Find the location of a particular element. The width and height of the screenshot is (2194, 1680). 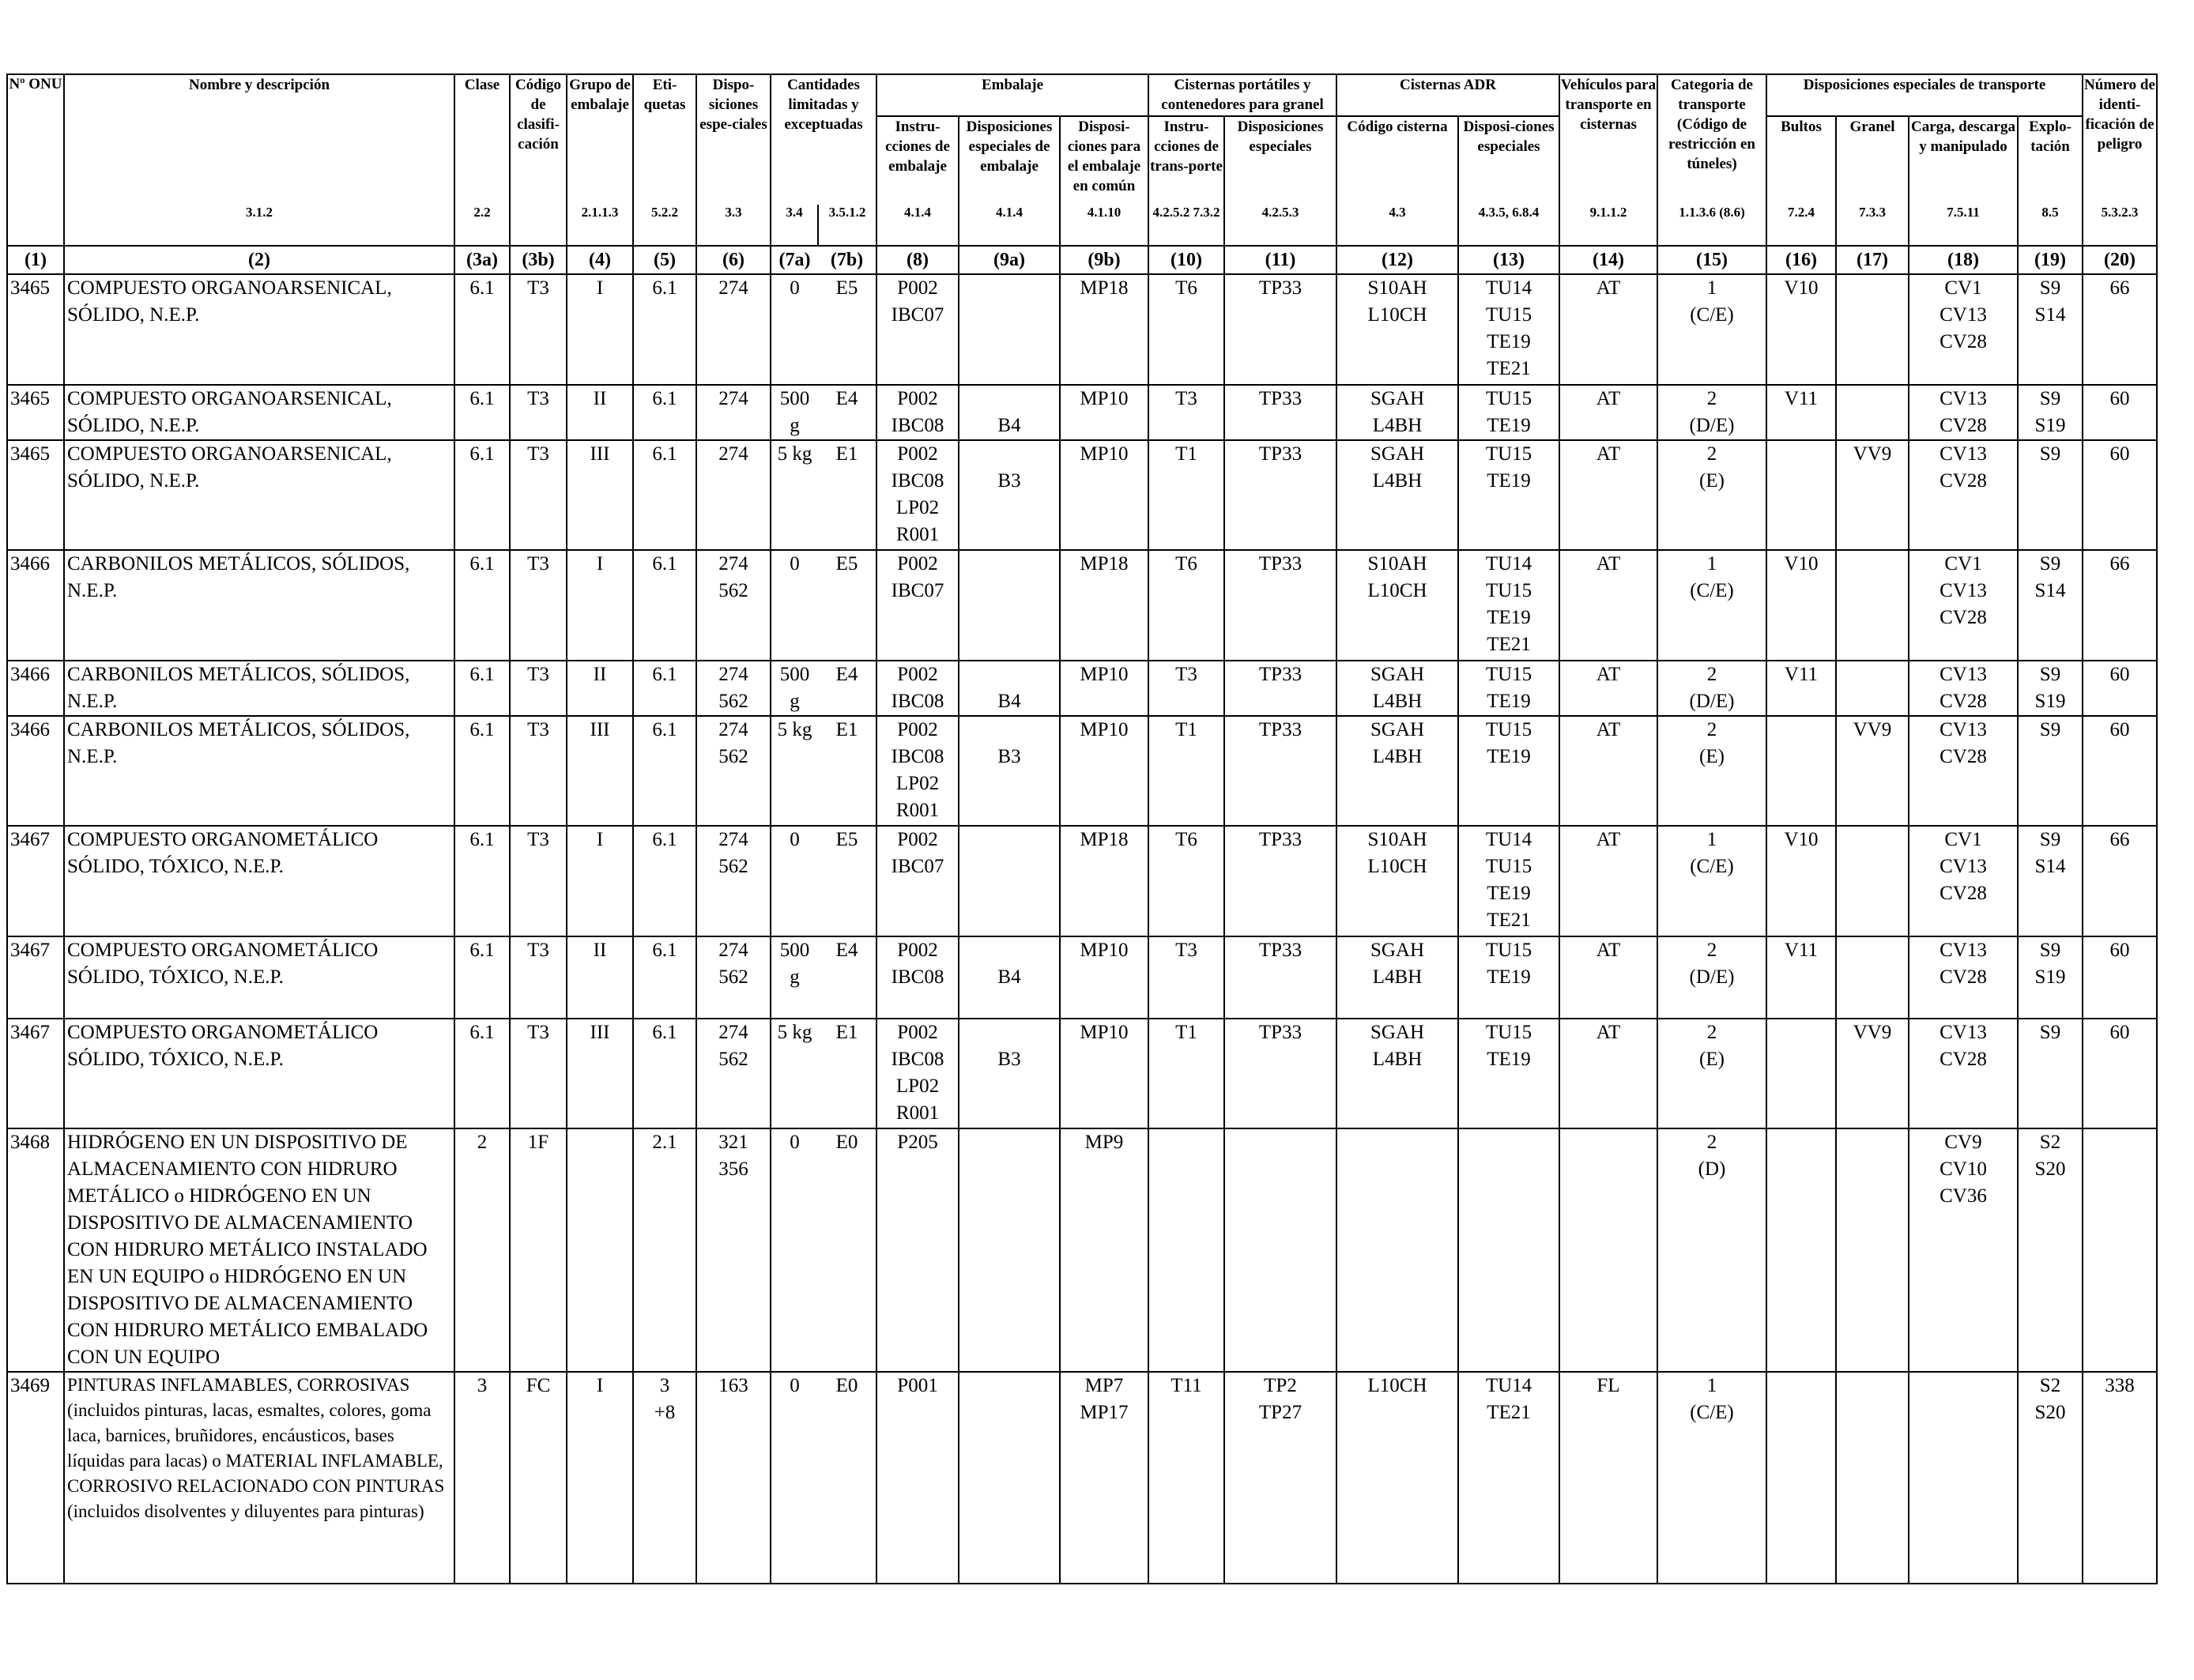

cell-cantidades-exceptuadas: E5 is located at coordinates (848, 605).